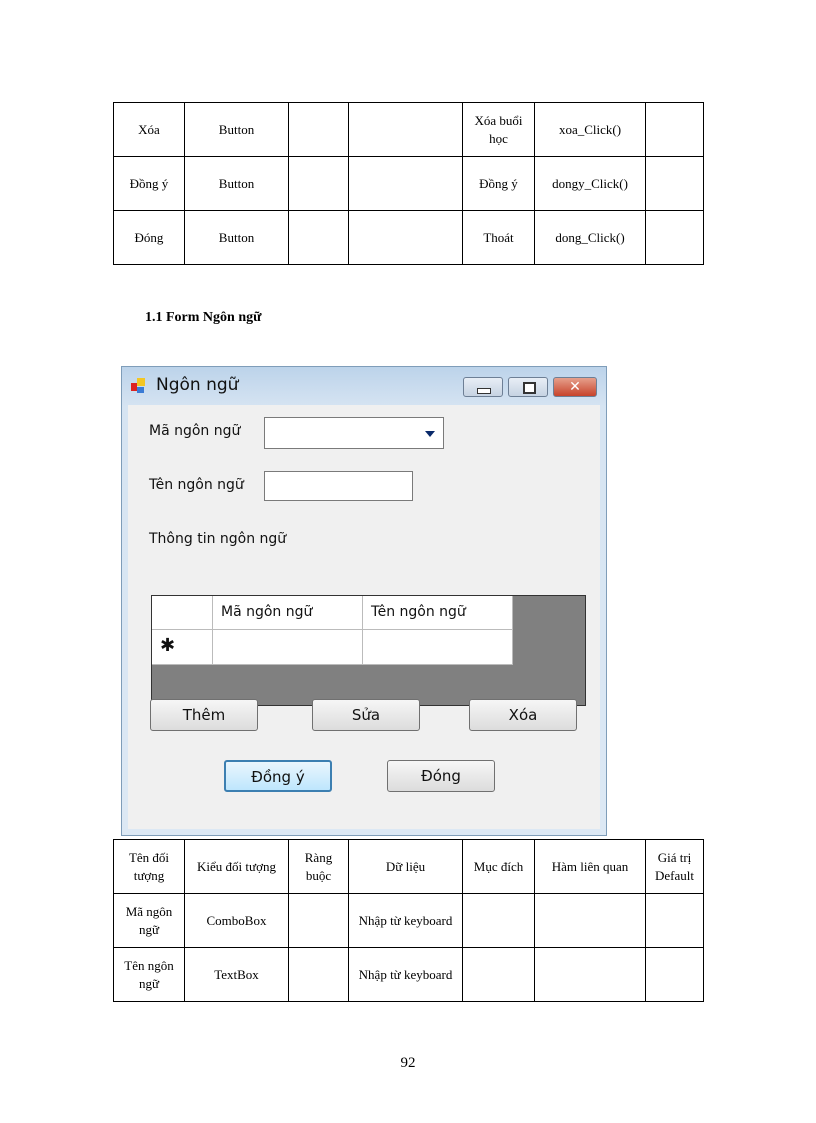 Image resolution: width=816 pixels, height=1123 pixels. What do you see at coordinates (498, 129) in the screenshot?
I see `table-cell: Xóa buổi học` at bounding box center [498, 129].